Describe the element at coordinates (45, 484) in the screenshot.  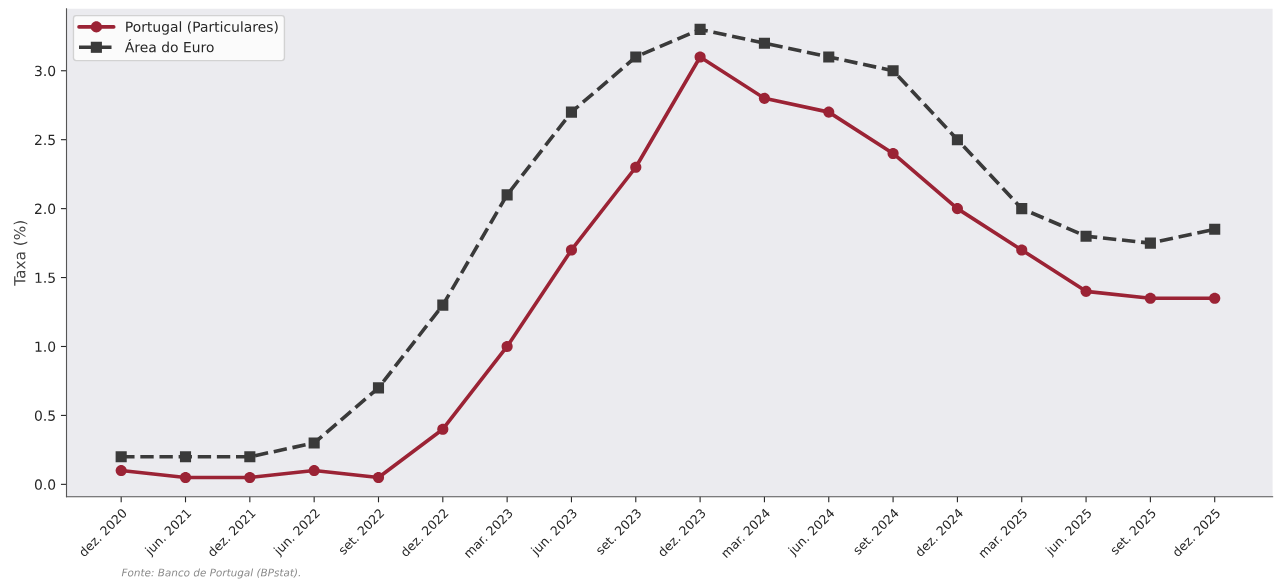
I see `y-tick-label: 0.0` at that location.